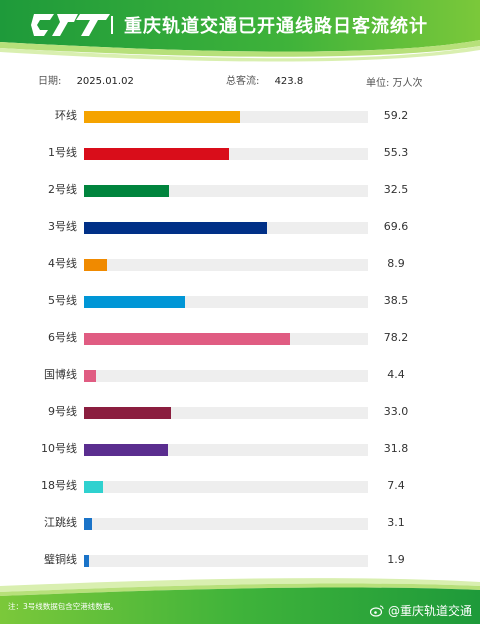 This screenshot has width=480, height=624. I want to click on bar-category-label: 国博线, so click(60, 374).